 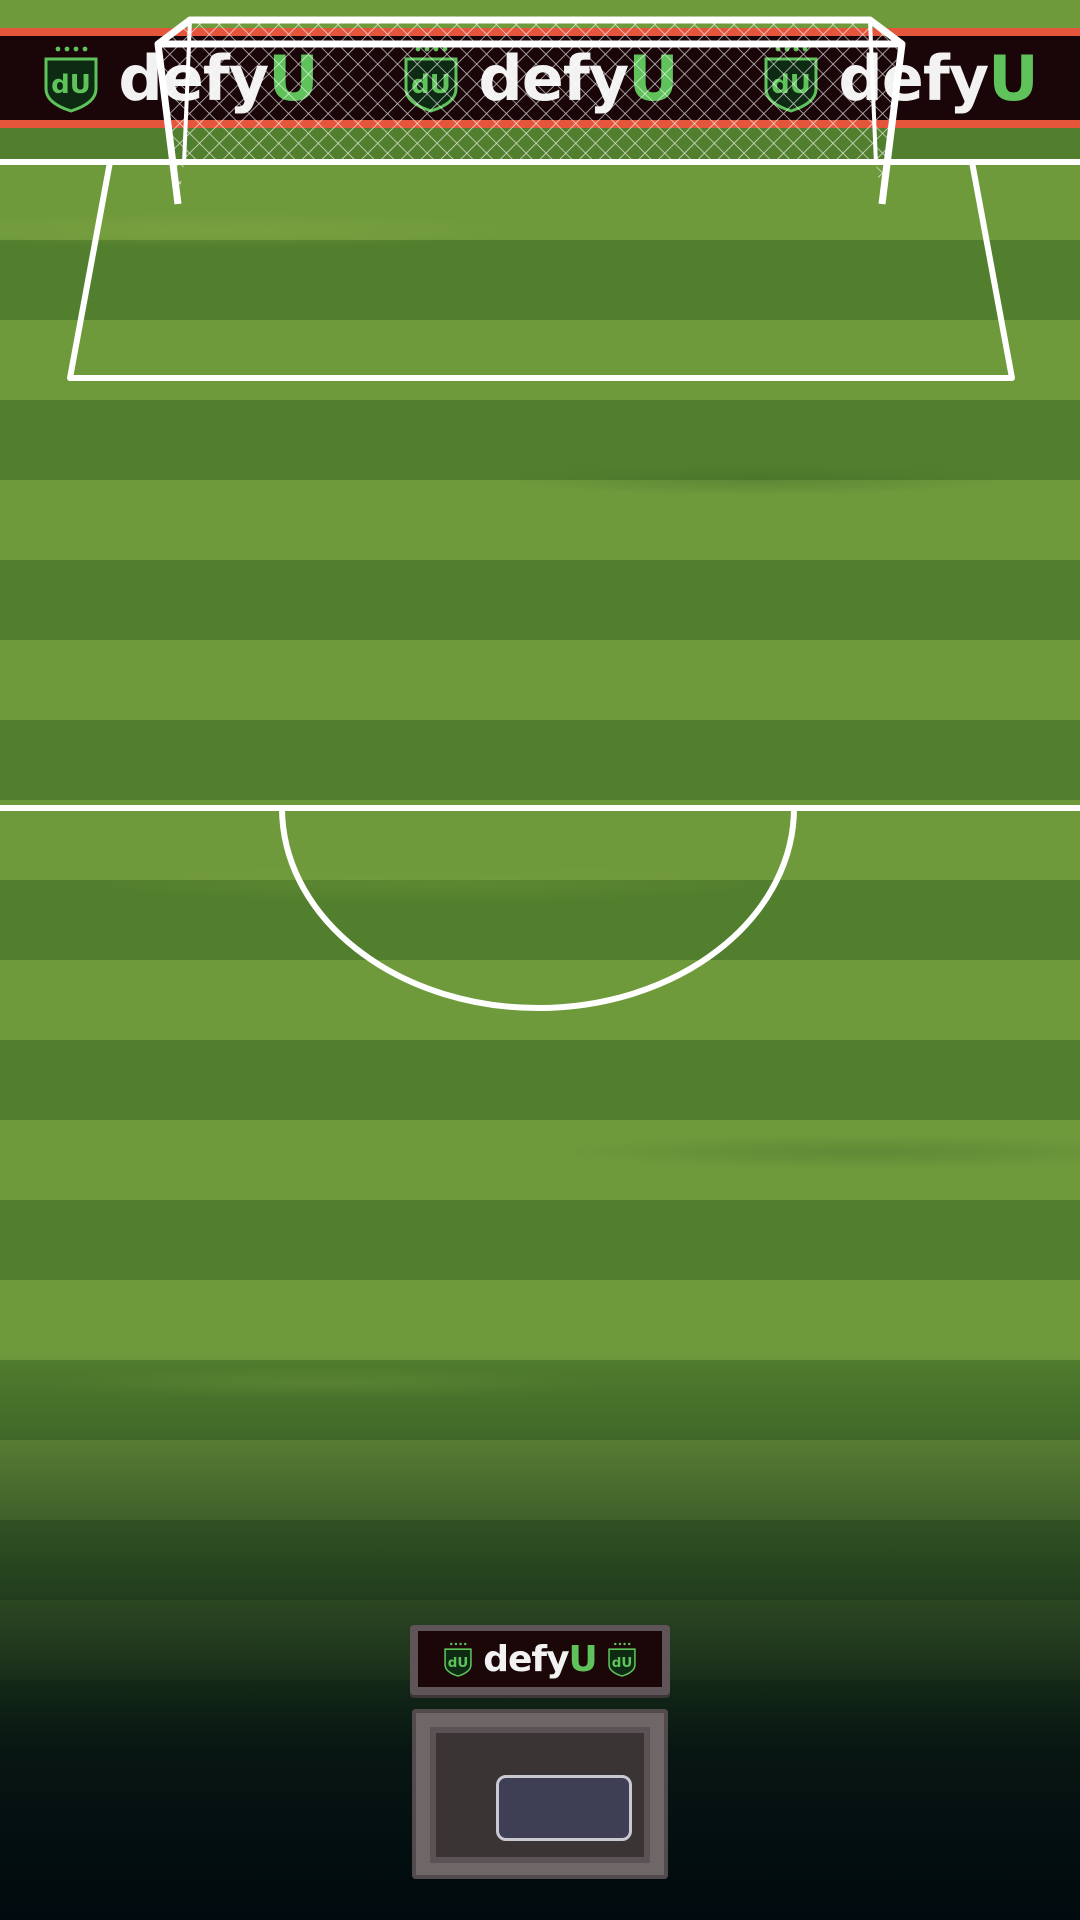 What do you see at coordinates (525, 1659) in the screenshot?
I see `brand-main-text: defy` at bounding box center [525, 1659].